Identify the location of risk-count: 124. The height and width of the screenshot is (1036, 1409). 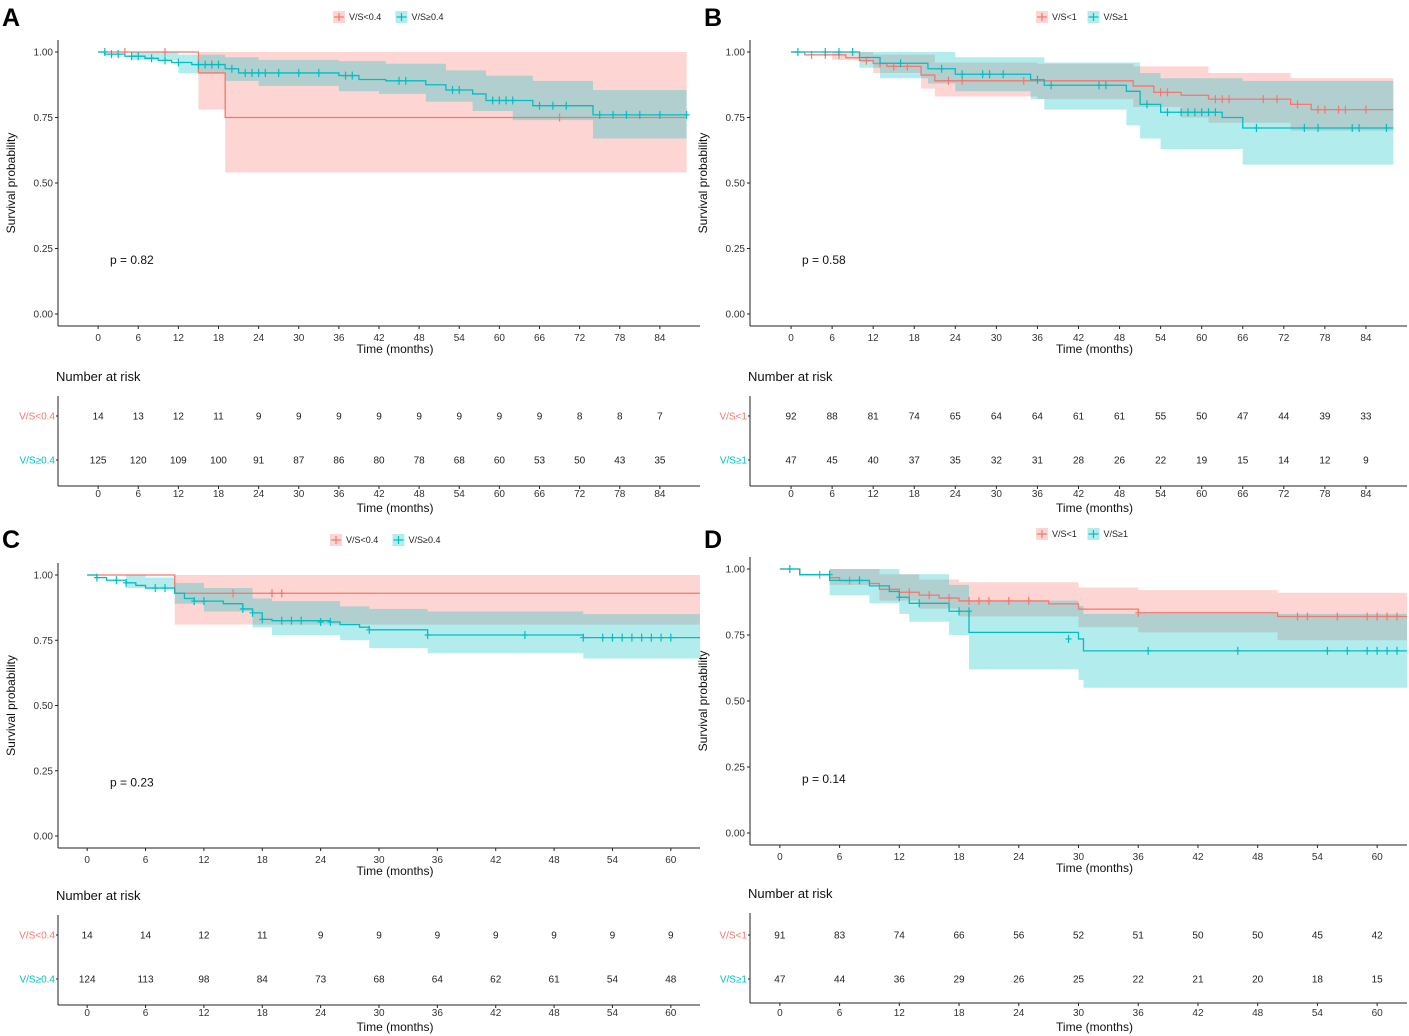
(87, 980).